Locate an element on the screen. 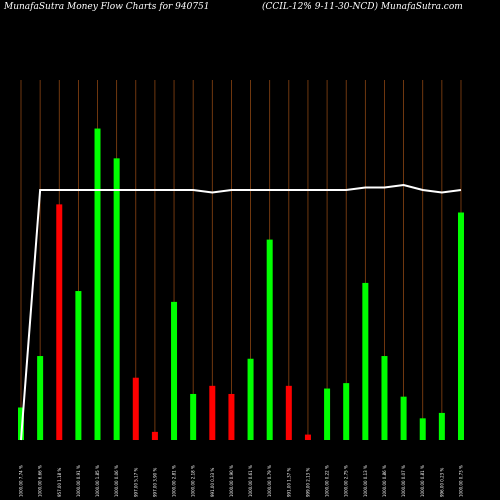  x-tick-label: 1000.00 0.07 % is located at coordinates (403, 481).